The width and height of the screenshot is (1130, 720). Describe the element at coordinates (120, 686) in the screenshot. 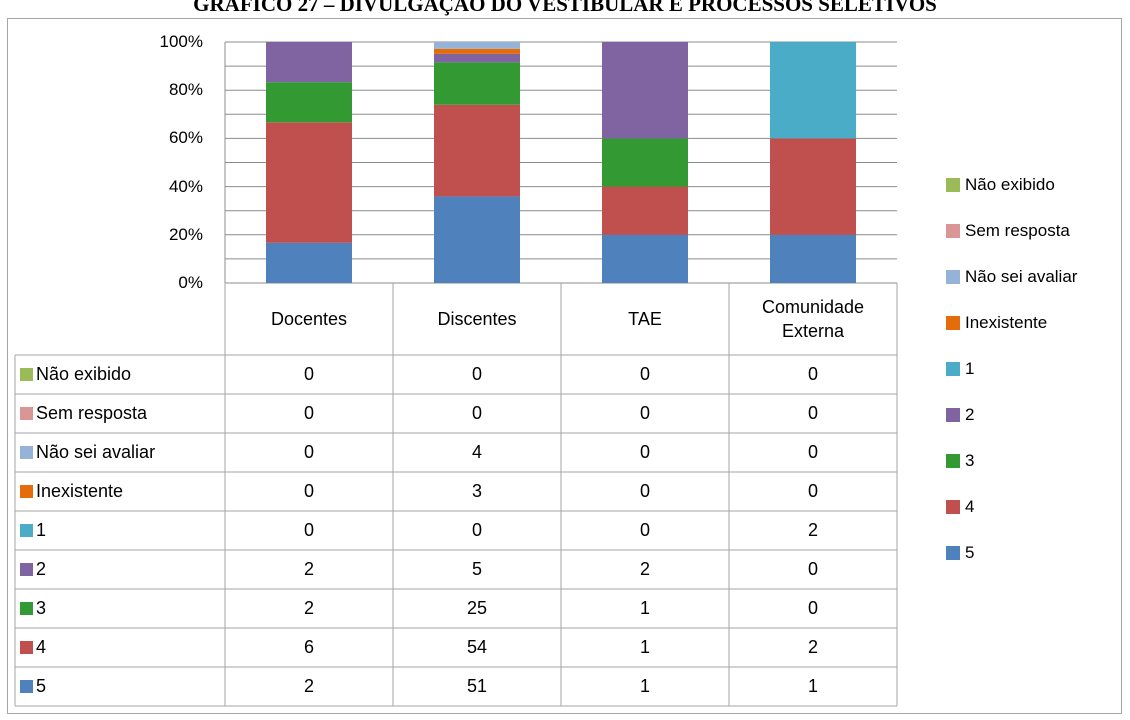

I see `table-row-label: 5` at that location.